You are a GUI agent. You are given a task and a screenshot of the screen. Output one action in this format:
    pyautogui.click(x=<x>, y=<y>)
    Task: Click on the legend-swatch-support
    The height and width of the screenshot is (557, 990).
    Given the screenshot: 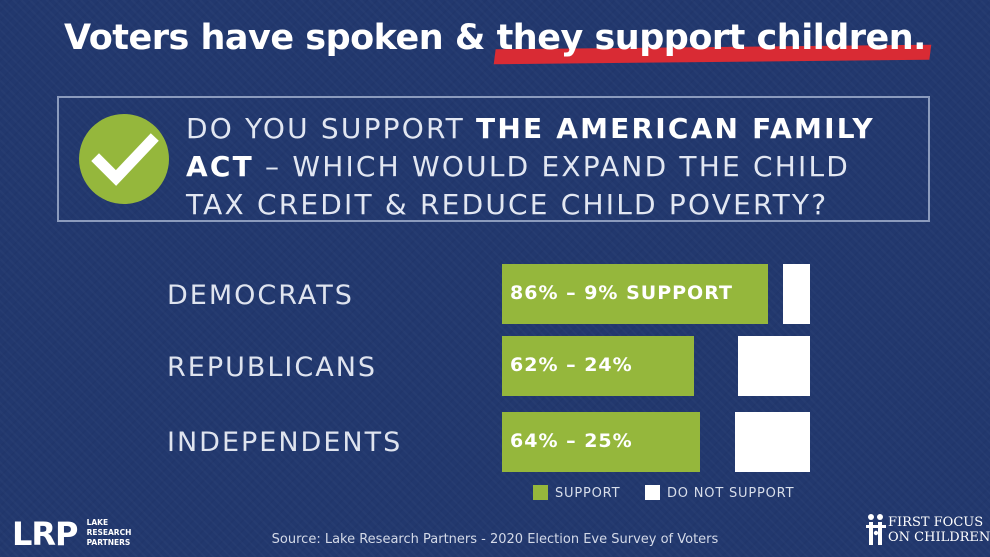 What is the action you would take?
    pyautogui.click(x=540, y=492)
    